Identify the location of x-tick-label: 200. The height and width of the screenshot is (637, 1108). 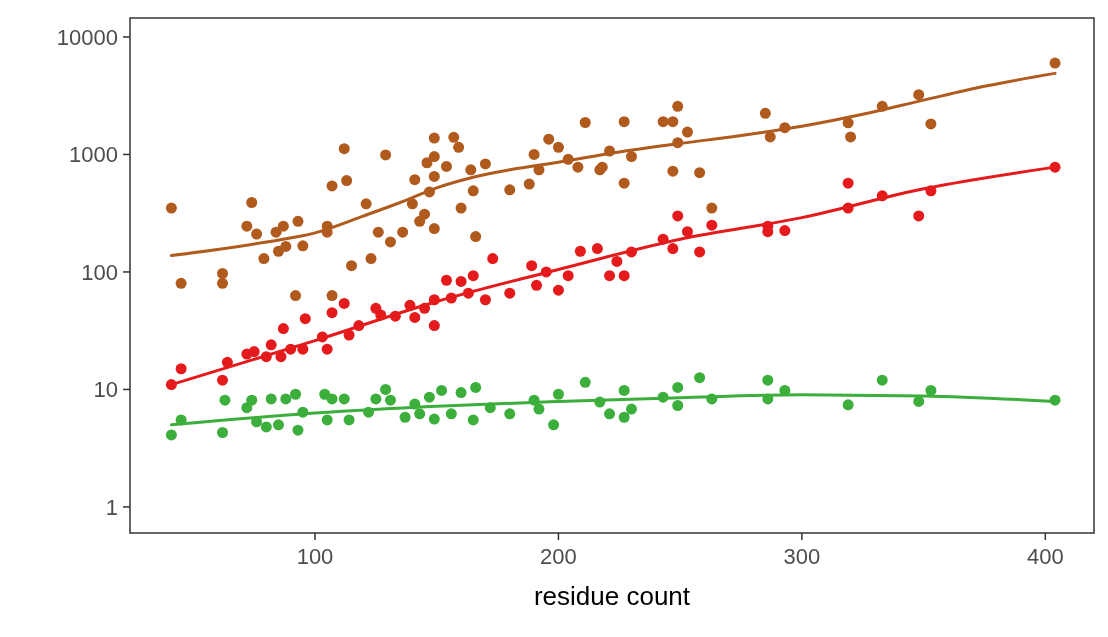
(558, 556).